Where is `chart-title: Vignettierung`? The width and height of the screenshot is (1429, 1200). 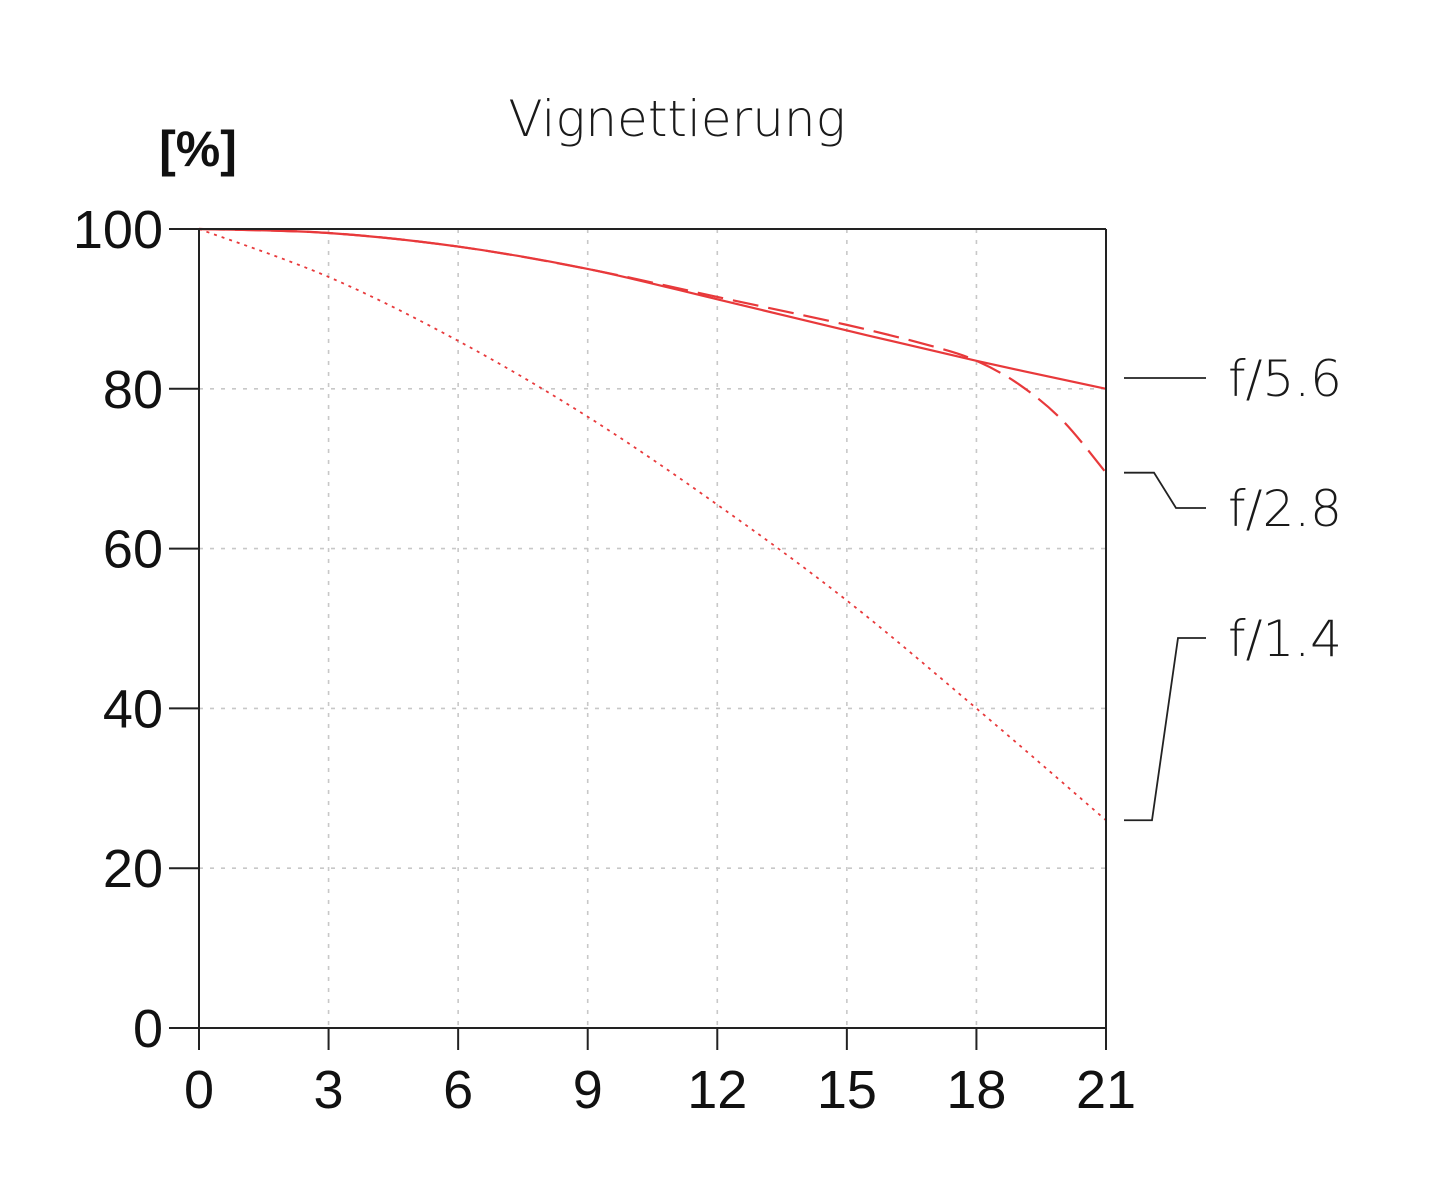 chart-title: Vignettierung is located at coordinates (676, 119).